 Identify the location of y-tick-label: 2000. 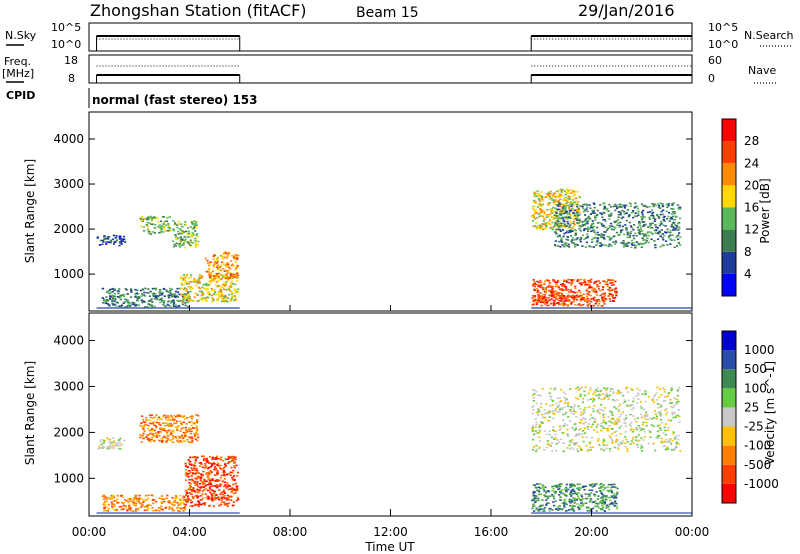
(68, 432).